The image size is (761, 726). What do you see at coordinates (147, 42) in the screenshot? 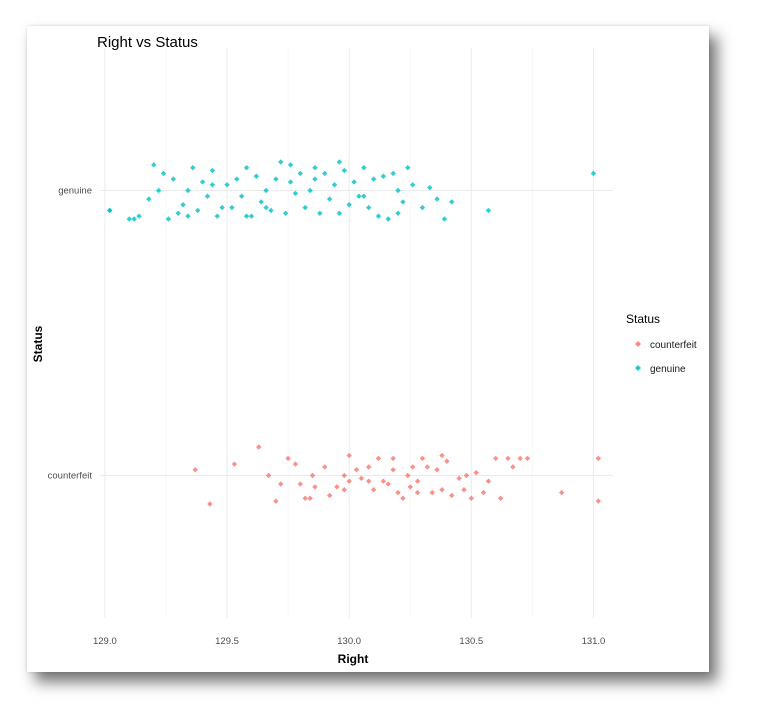
I see `chart-title: Right vs Status` at bounding box center [147, 42].